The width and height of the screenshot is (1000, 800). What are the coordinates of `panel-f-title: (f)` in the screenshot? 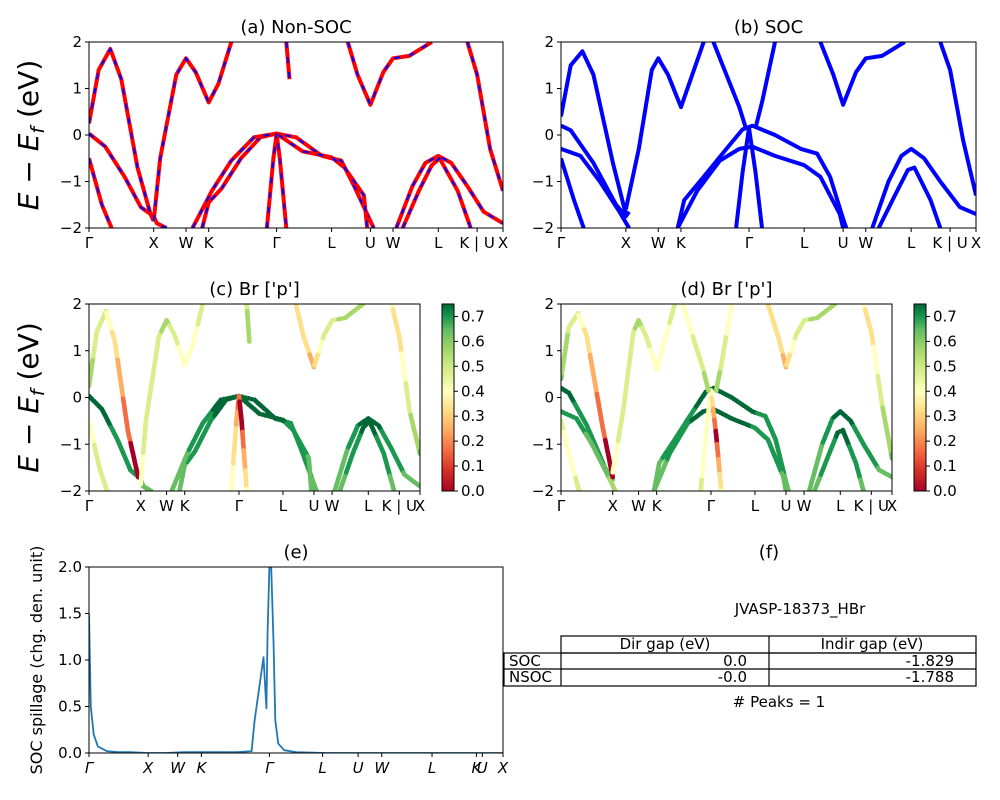 It's located at (769, 552).